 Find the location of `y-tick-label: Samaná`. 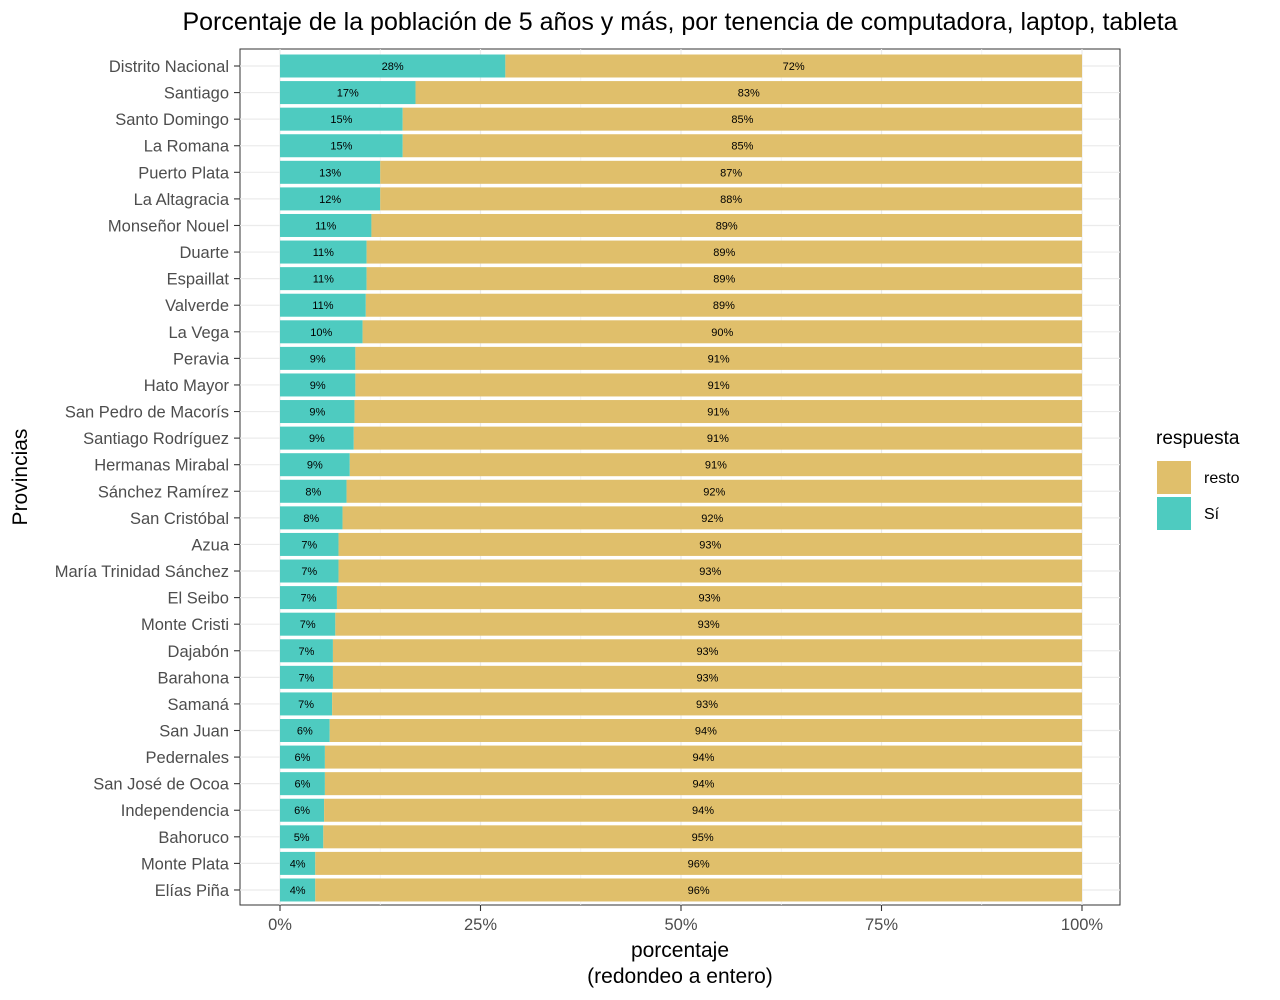

y-tick-label: Samaná is located at coordinates (199, 705).